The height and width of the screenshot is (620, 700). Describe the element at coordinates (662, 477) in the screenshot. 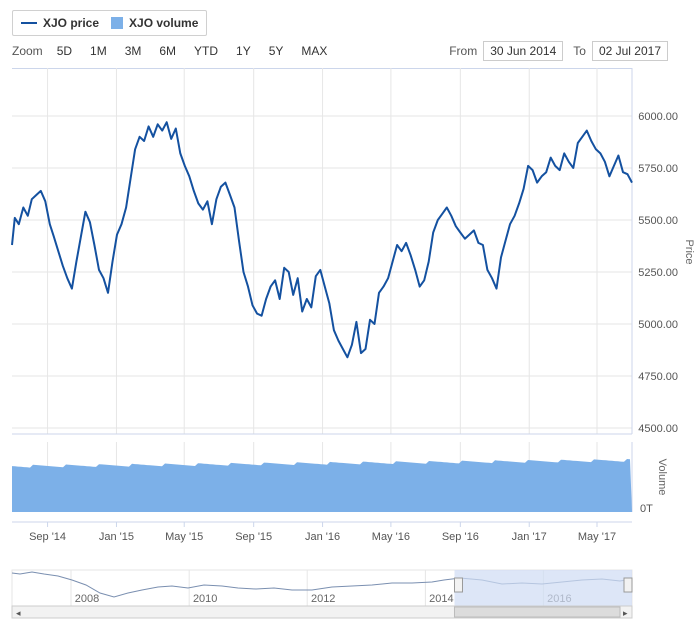

I see `volume-axis-title: Volume` at that location.